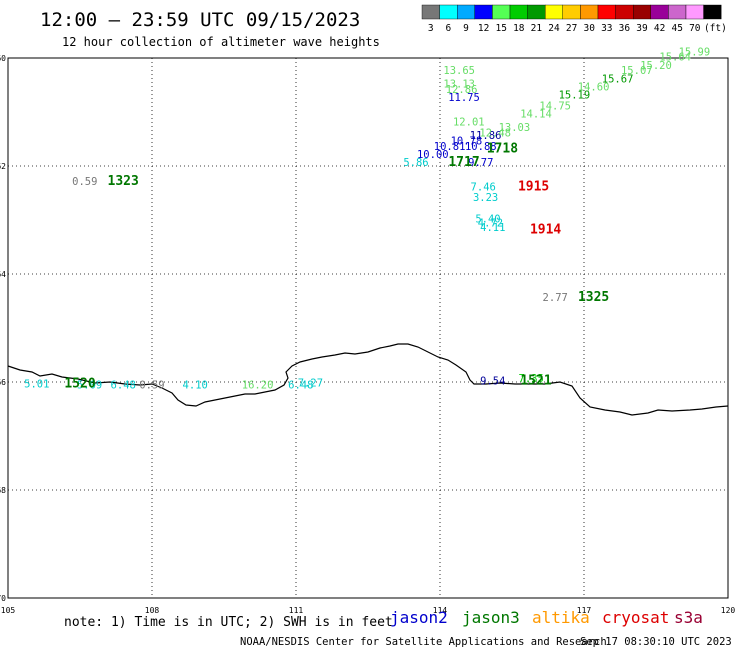 This screenshot has width=740, height=654. Describe the element at coordinates (491, 617) in the screenshot. I see `satellite-legend-entry: jason3` at that location.